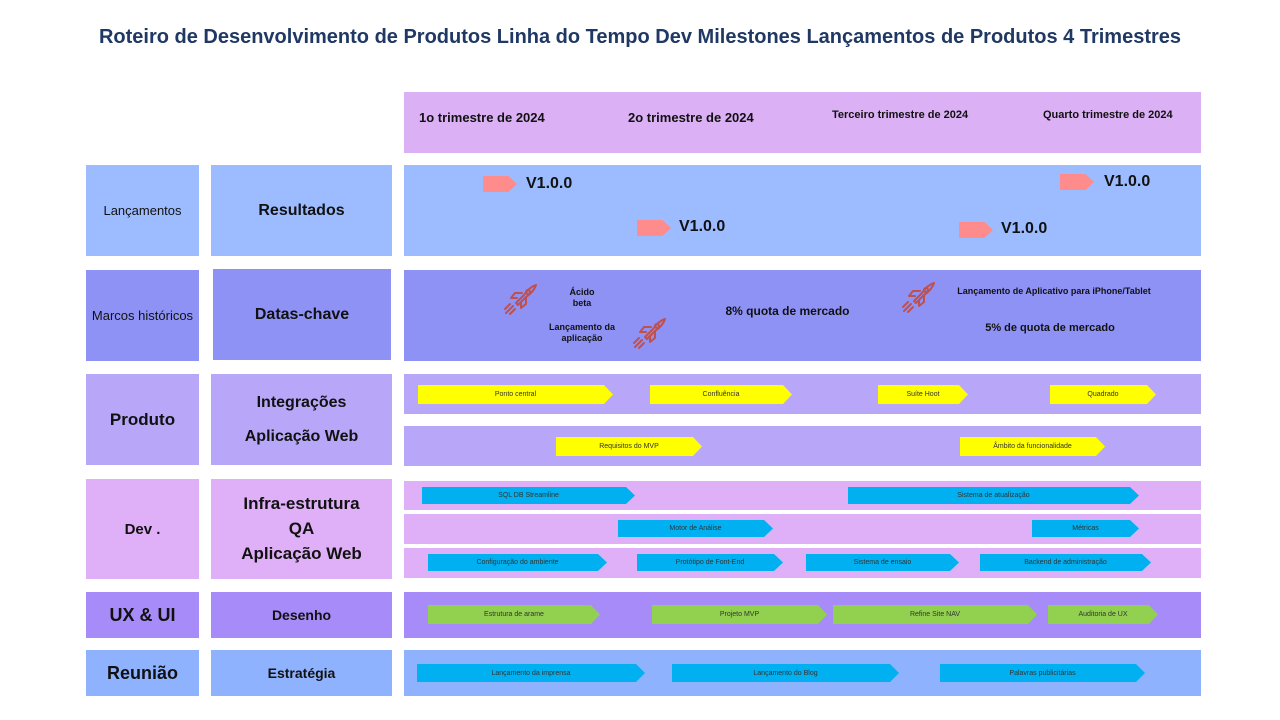 The width and height of the screenshot is (1280, 720). What do you see at coordinates (1103, 394) in the screenshot?
I see `task-arrow: Quadrado` at bounding box center [1103, 394].